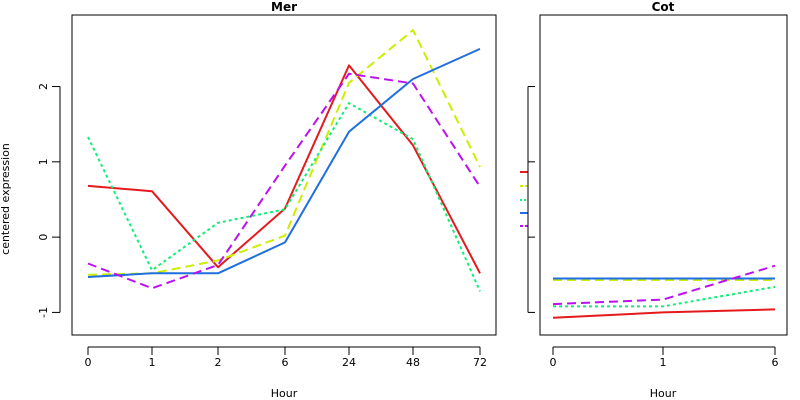 This screenshot has width=800, height=400. Describe the element at coordinates (43, 161) in the screenshot. I see `y-tick-label: 1` at that location.